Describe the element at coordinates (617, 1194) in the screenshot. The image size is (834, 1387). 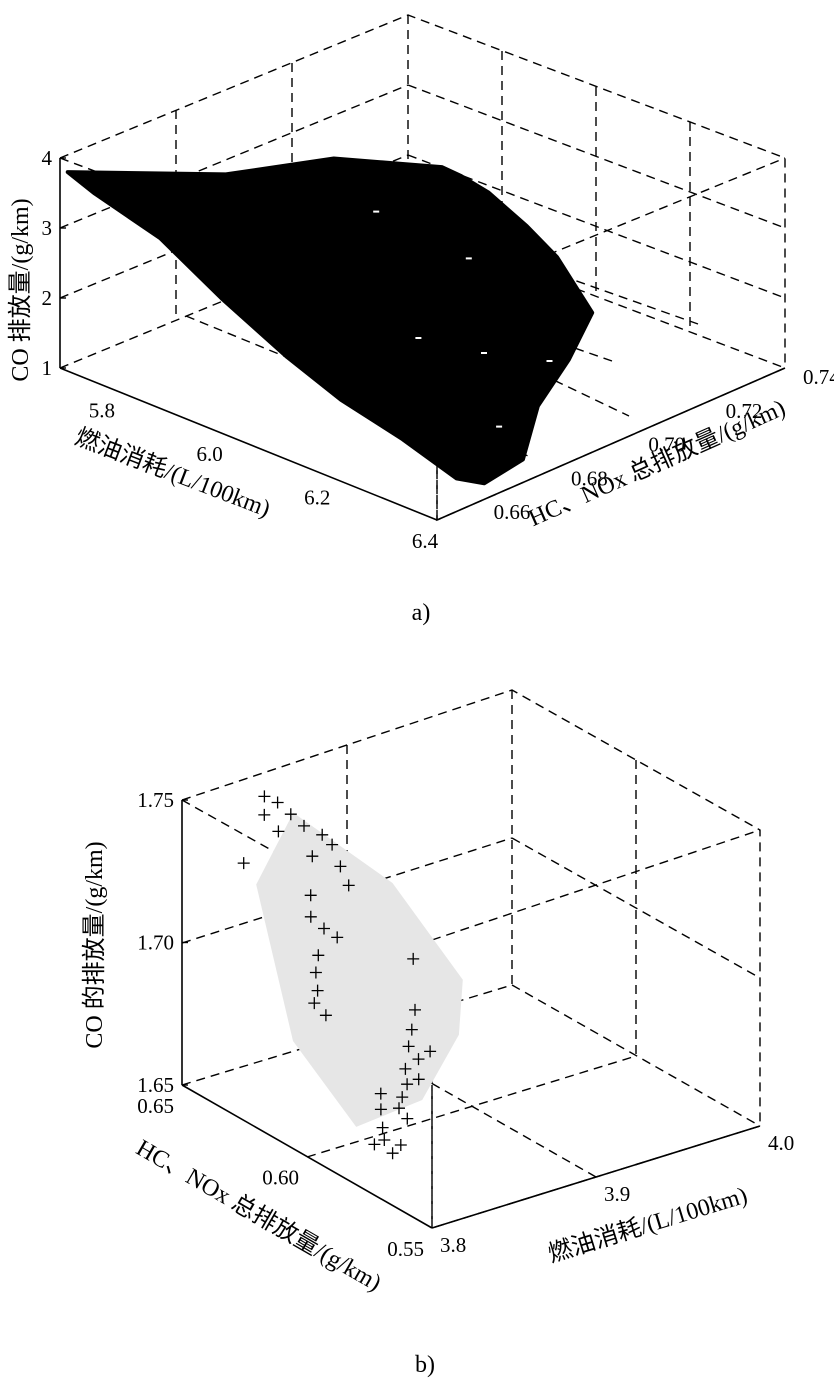
I see `panel-b-x-tick-label: 3.9` at that location.